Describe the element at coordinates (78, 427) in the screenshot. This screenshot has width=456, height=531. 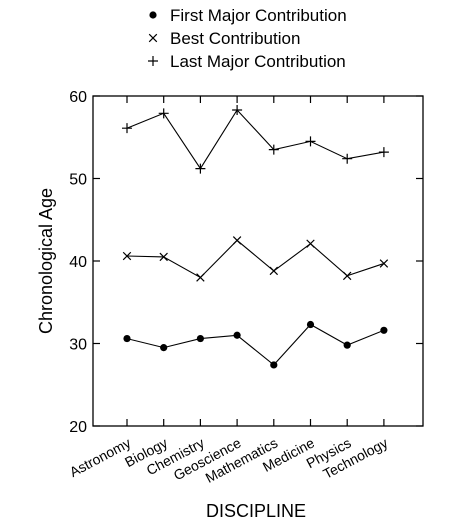
I see `y-tick-label: 20` at that location.